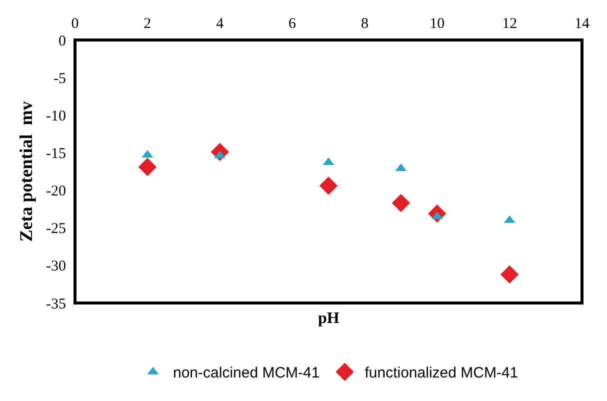 The width and height of the screenshot is (607, 401). Describe the element at coordinates (220, 24) in the screenshot. I see `x-tick-label: 4` at that location.